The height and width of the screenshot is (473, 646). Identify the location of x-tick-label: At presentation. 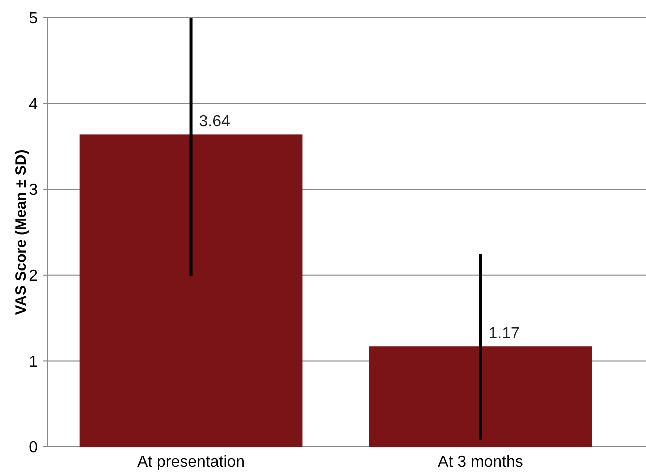
(191, 462).